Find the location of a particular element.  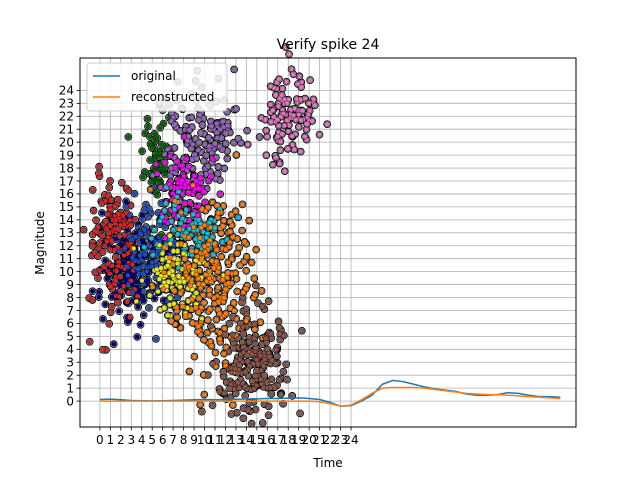

y-tick-label: 14 is located at coordinates (66, 220).